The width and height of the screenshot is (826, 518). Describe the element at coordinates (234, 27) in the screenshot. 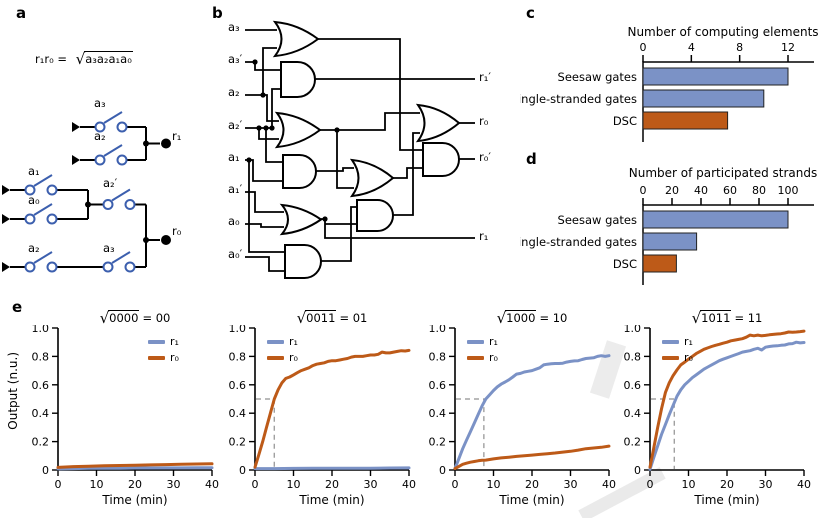

I see `input-label-a3: a₃` at that location.